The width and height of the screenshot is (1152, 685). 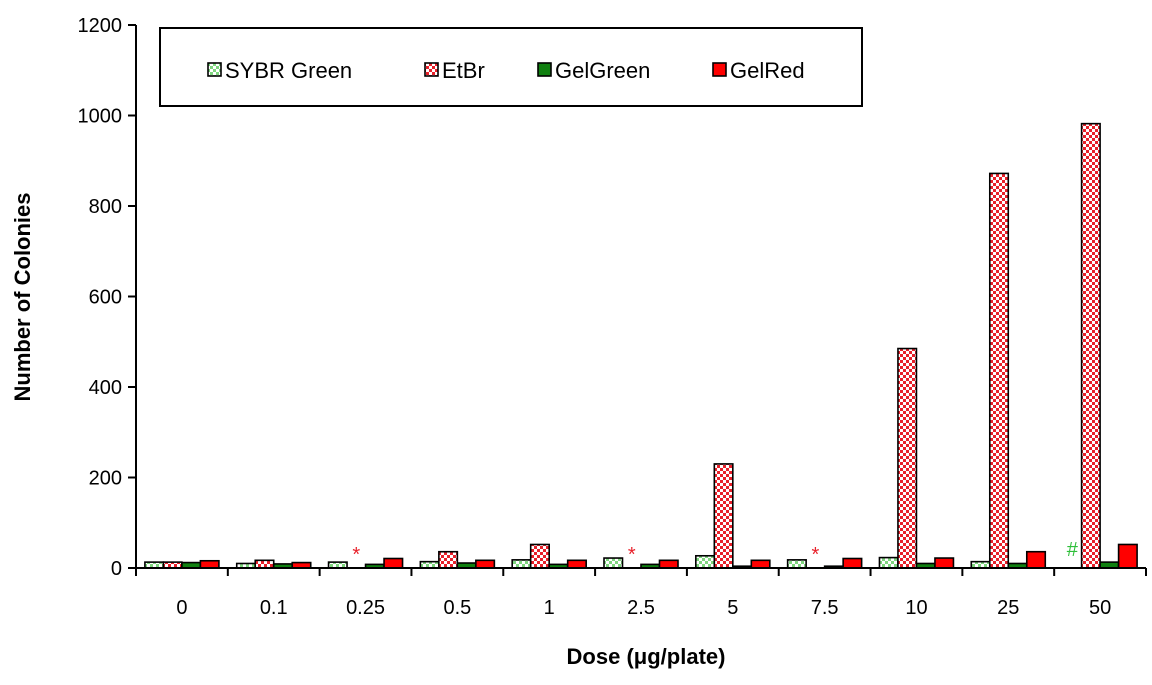 What do you see at coordinates (463, 70) in the screenshot?
I see `legend-label: EtBr` at bounding box center [463, 70].